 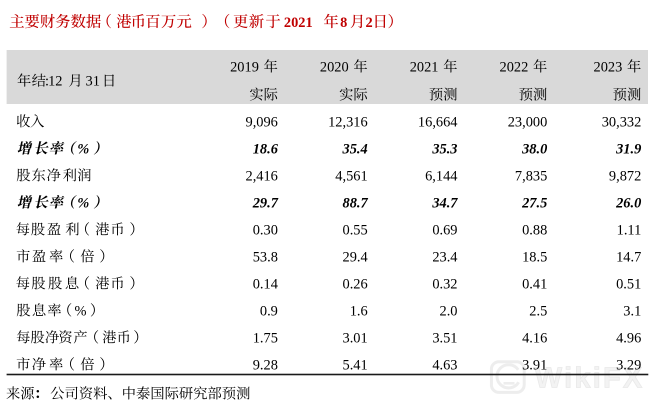 I want to click on svg-text: 34.7, so click(x=444, y=203).